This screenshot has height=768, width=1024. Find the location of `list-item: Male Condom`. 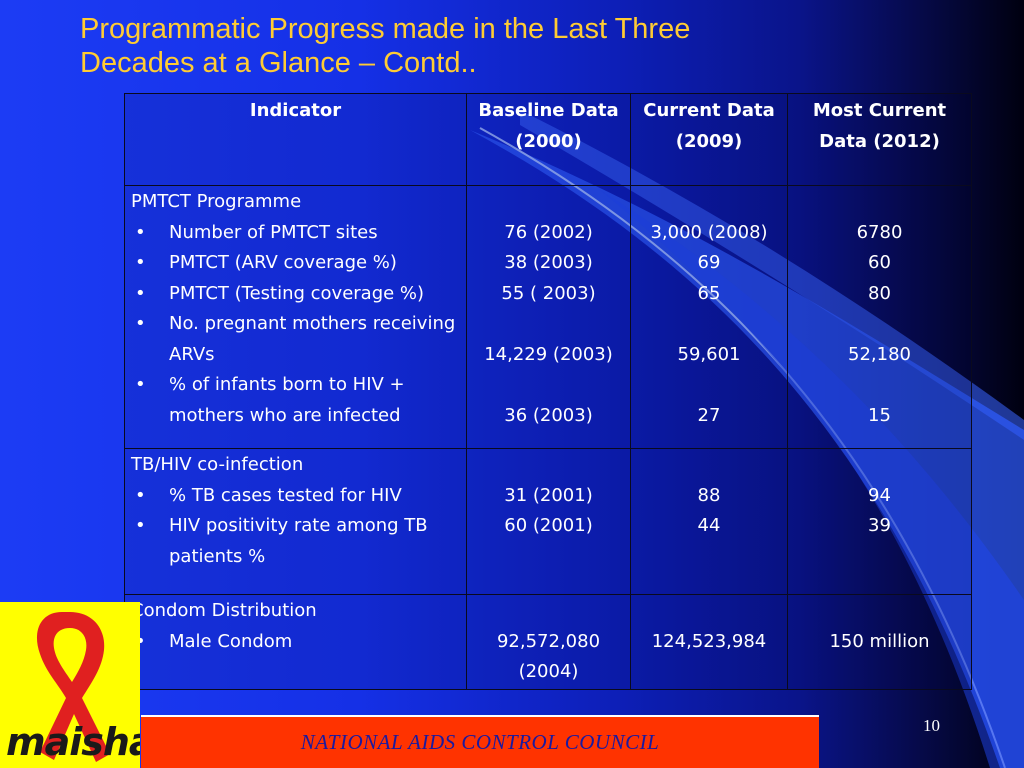

list-item: Male Condom is located at coordinates (295, 642).